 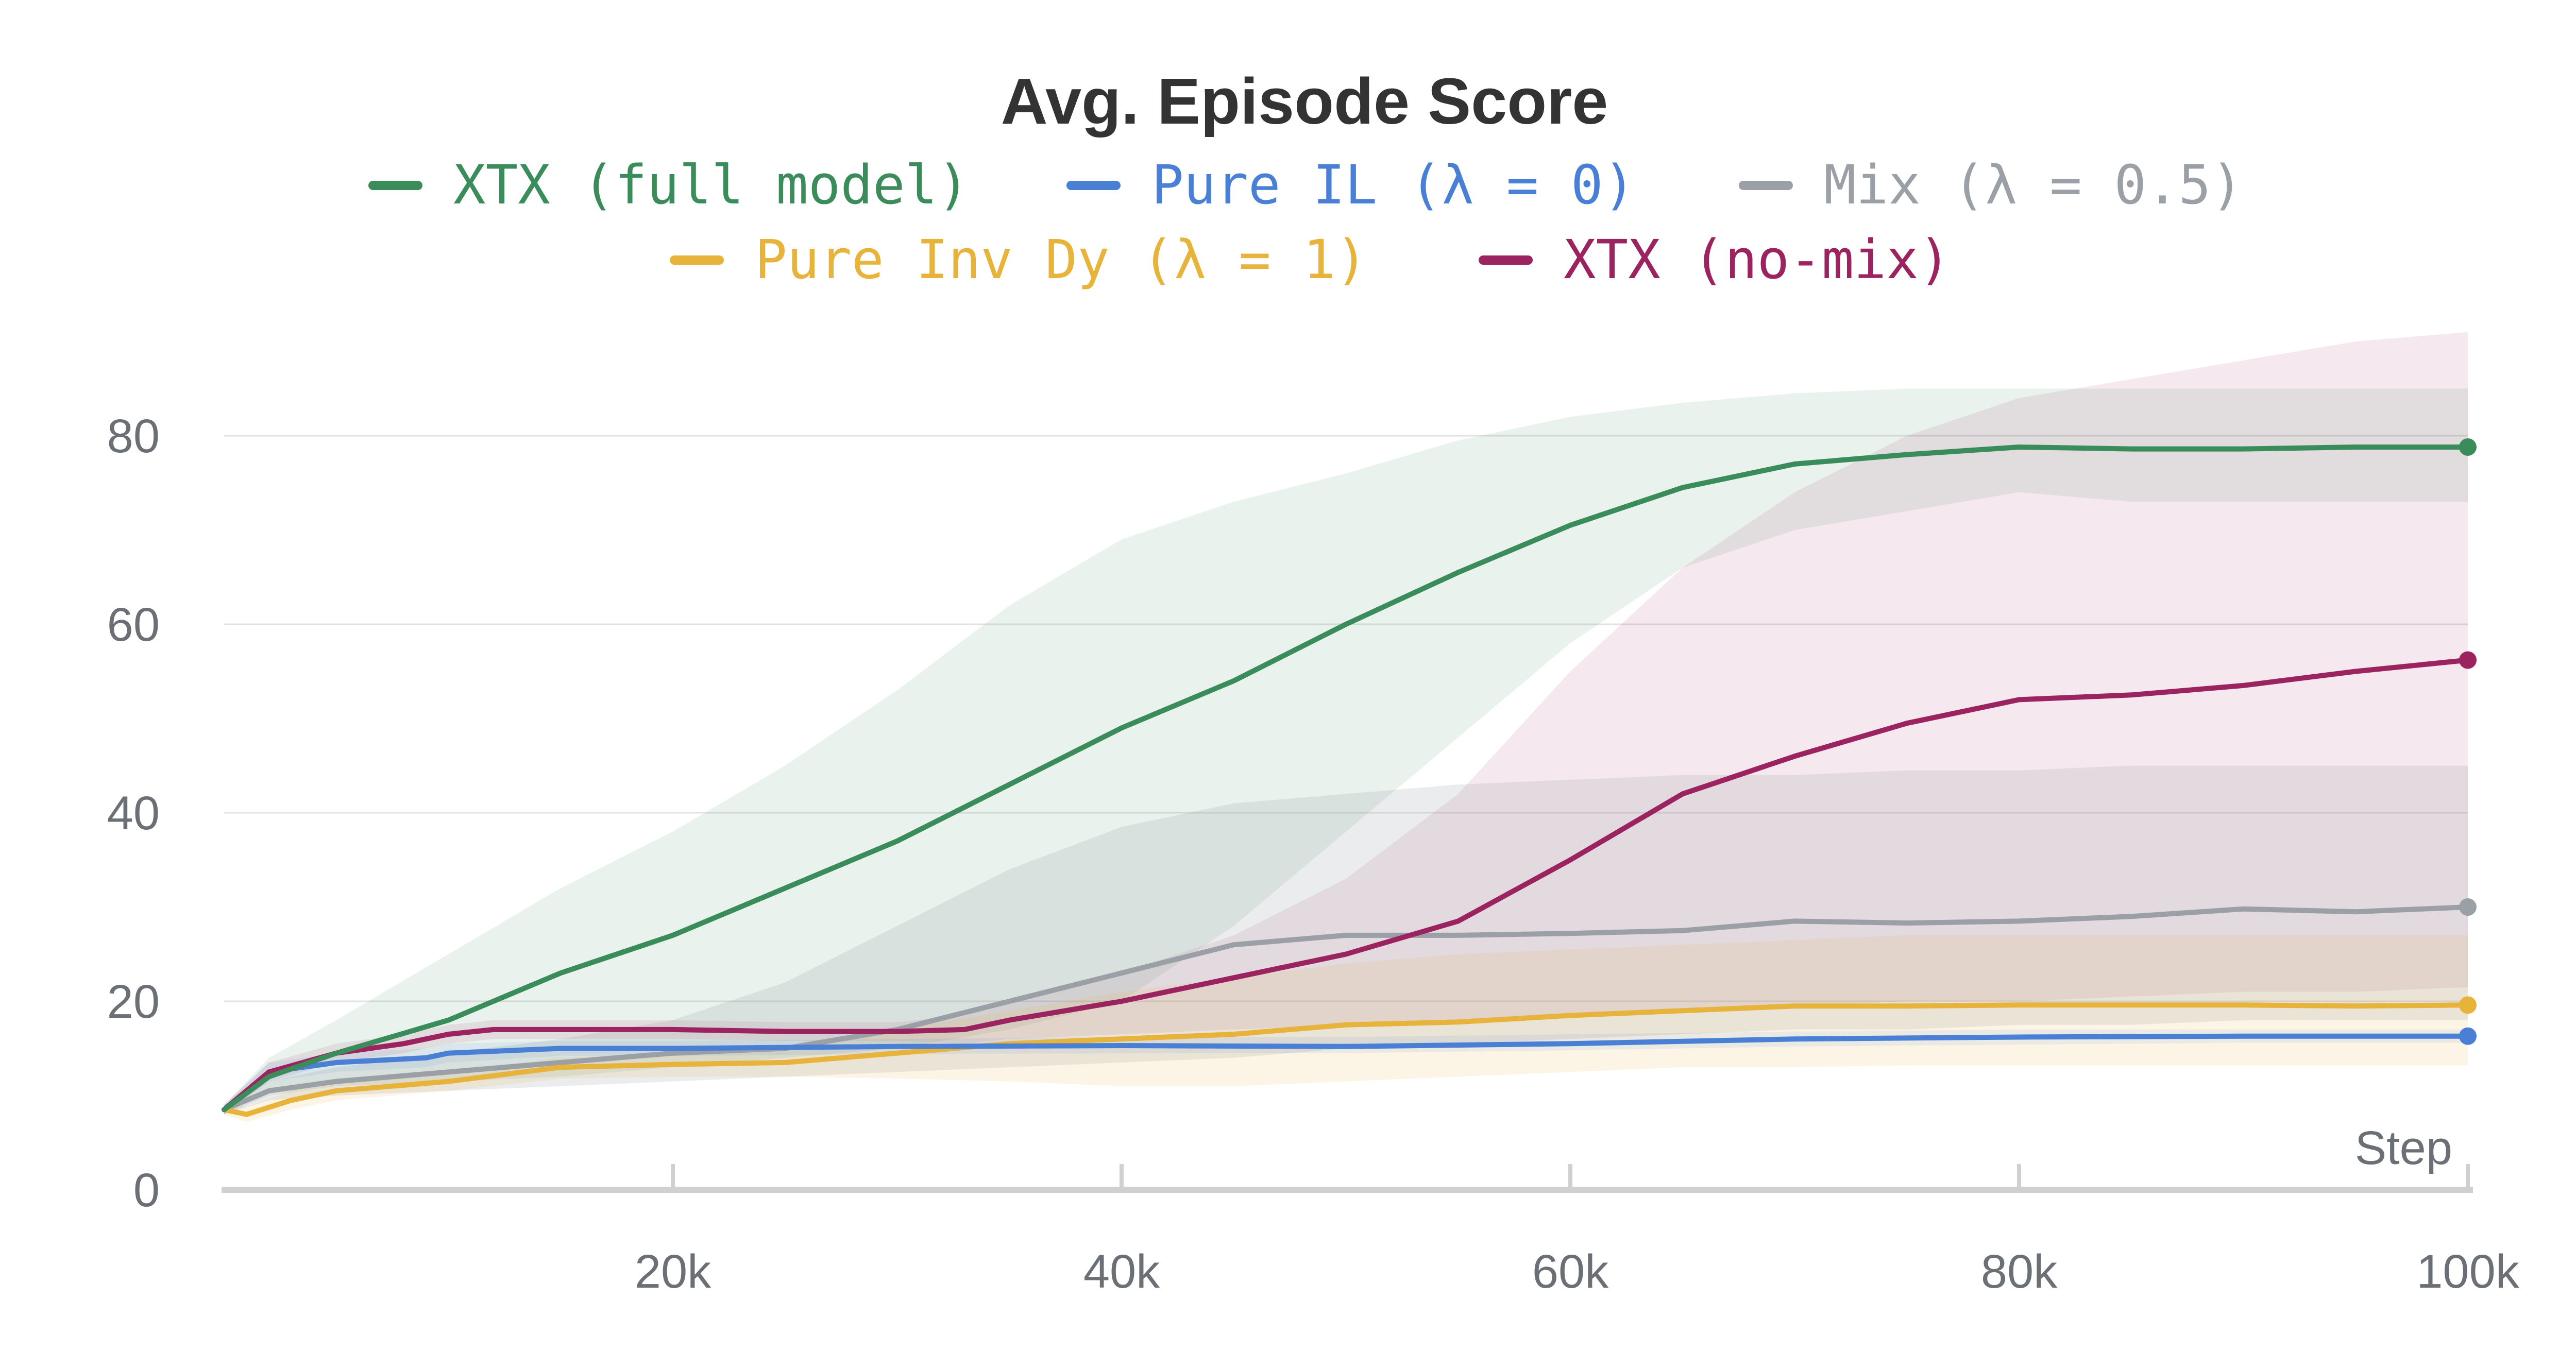 I want to click on legend-label-series-1: Pure IL (λ = 0), so click(x=1393, y=184).